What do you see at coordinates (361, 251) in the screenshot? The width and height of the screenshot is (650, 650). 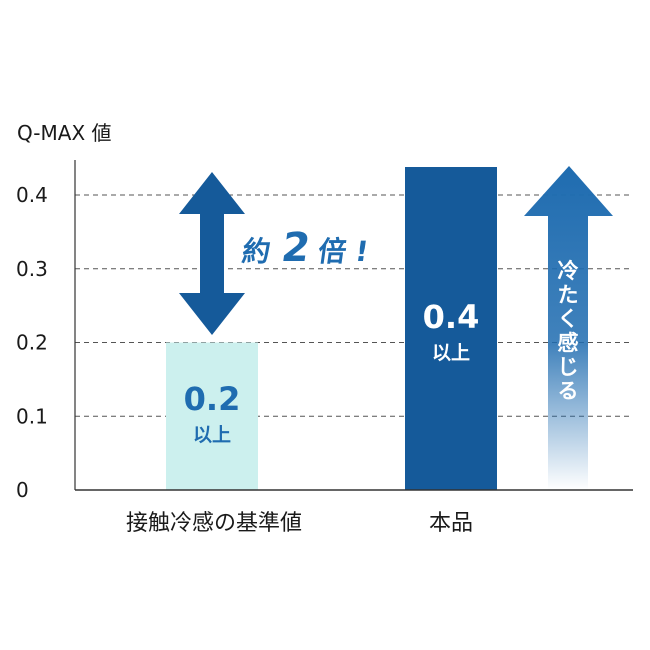 I see `callout-mark: !` at bounding box center [361, 251].